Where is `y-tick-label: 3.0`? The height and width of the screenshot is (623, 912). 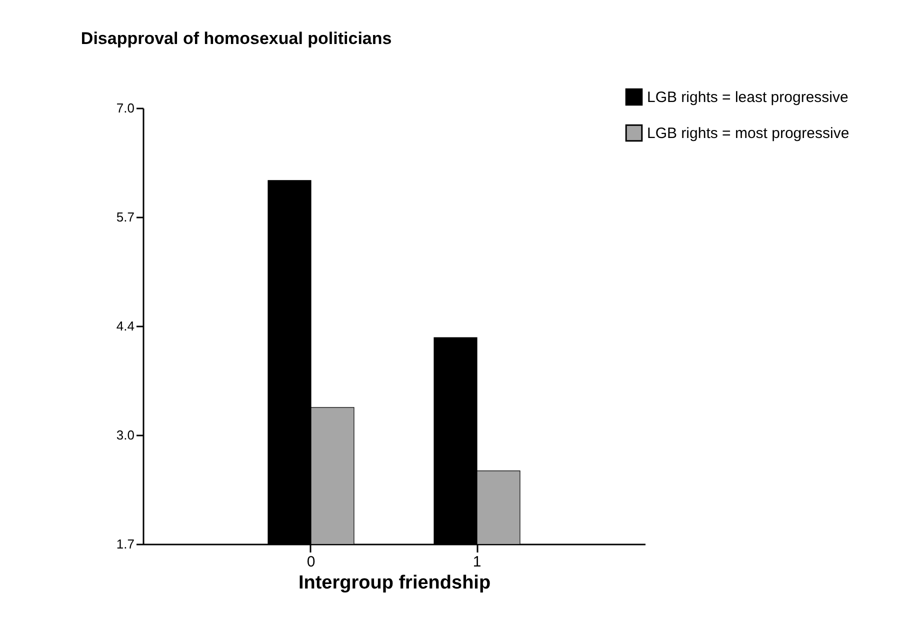
y-tick-label: 3.0 is located at coordinates (125, 435).